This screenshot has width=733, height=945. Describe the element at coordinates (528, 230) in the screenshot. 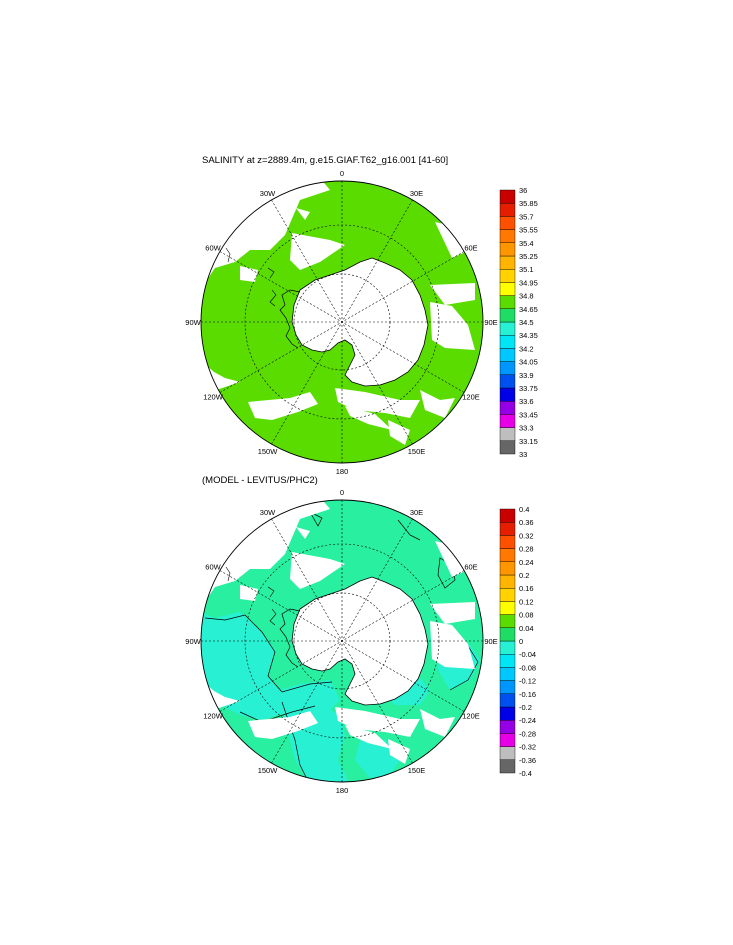

I see `colorbar-label: 35.55` at that location.